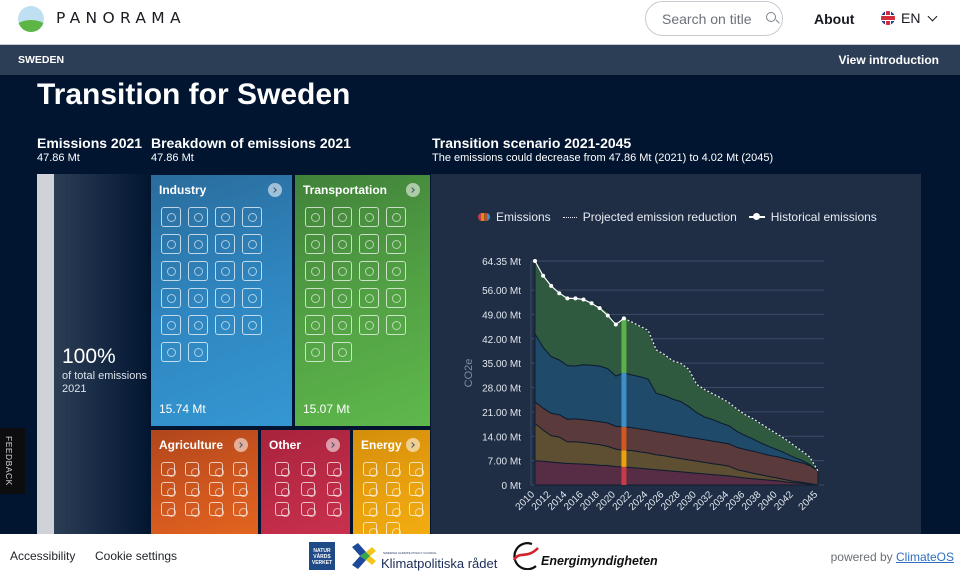 This screenshot has height=574, width=960. What do you see at coordinates (41, 60) in the screenshot?
I see `breadcrumb: SWEDEN` at bounding box center [41, 60].